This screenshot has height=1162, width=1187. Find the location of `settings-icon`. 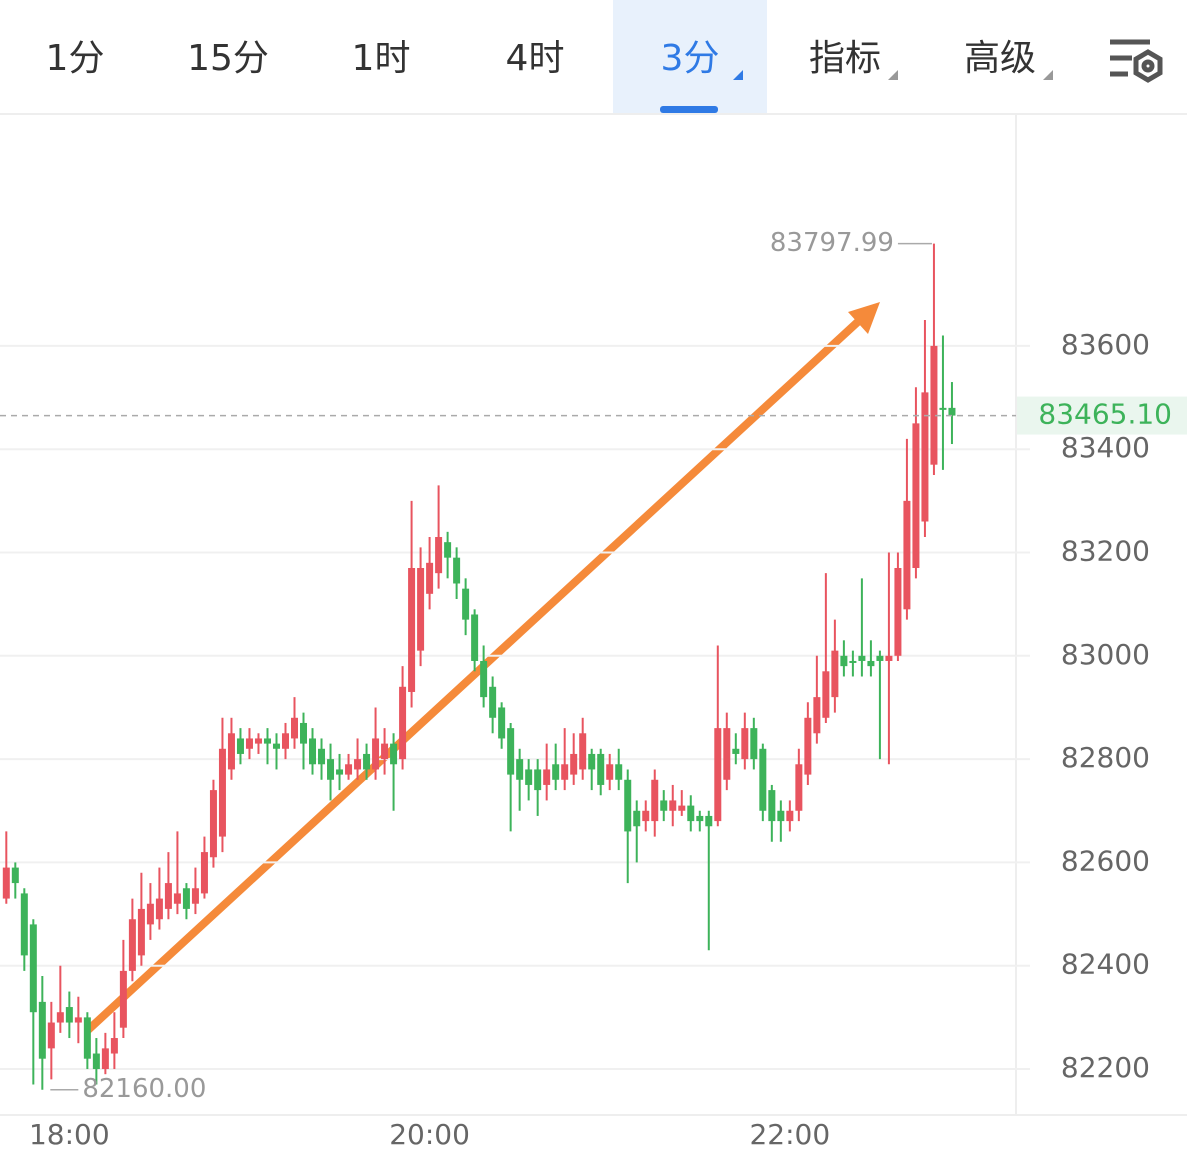

settings-icon is located at coordinates (1136, 61).